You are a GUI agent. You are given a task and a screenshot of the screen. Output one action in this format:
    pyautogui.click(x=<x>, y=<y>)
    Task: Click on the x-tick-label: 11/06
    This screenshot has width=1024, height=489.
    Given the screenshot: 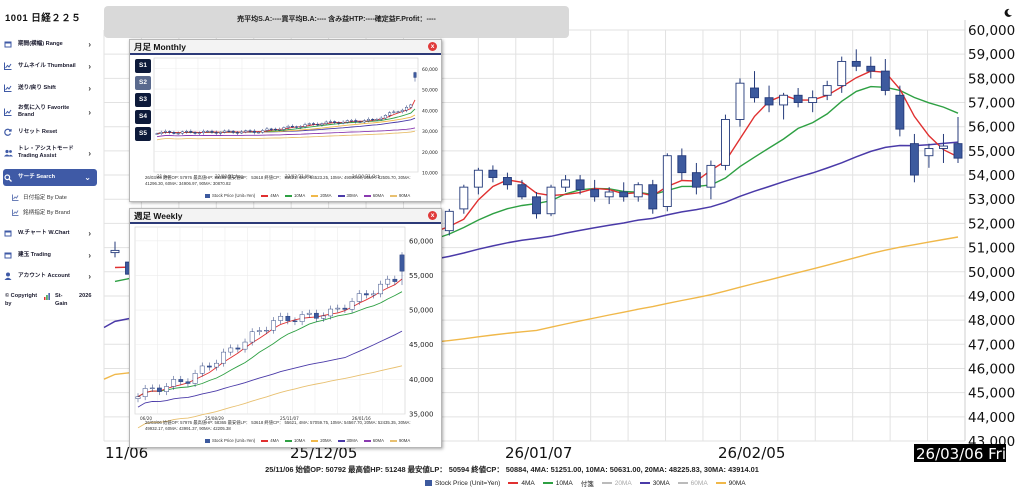 What is the action you would take?
    pyautogui.click(x=126, y=453)
    